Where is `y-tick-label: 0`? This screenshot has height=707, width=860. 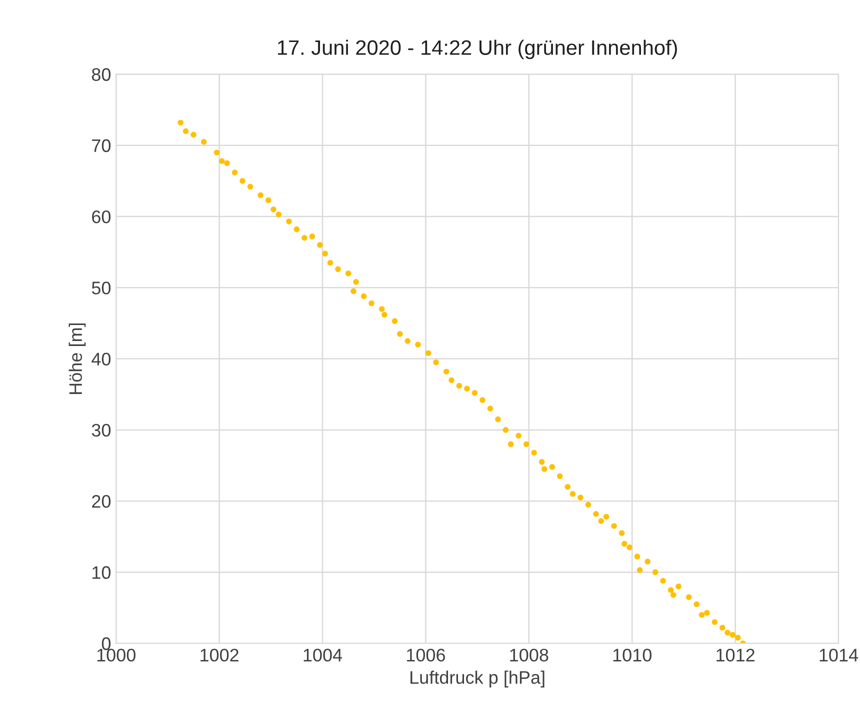
y-tick-label: 0 is located at coordinates (106, 643).